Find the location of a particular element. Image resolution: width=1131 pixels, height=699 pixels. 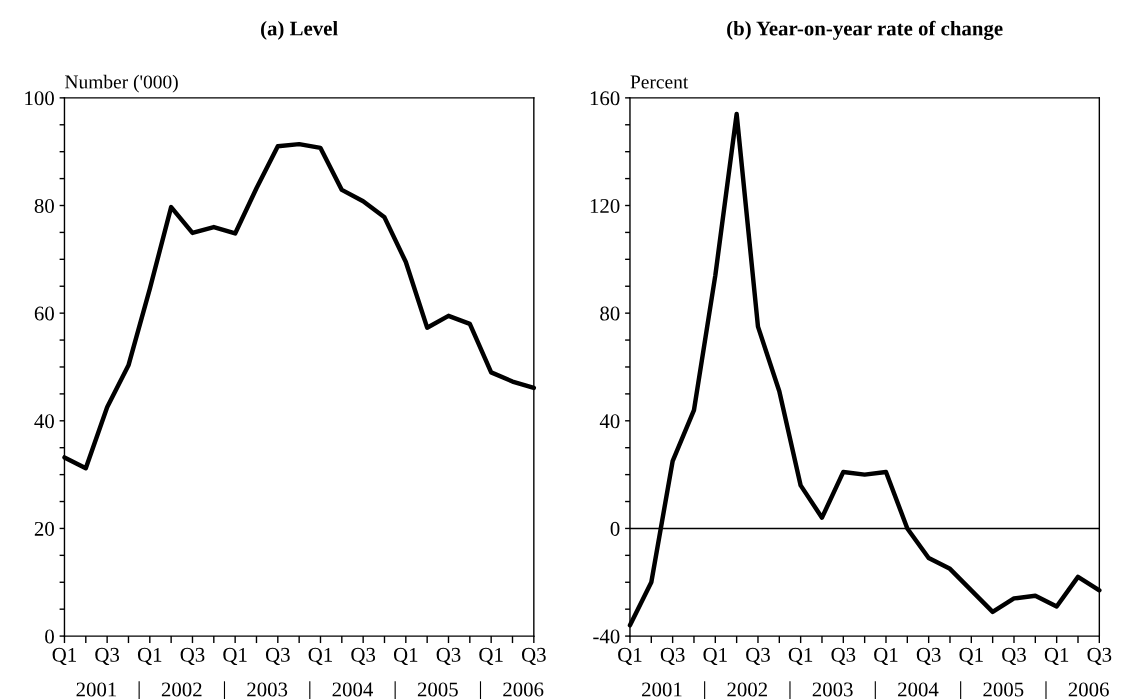

y-tick-label: 160 is located at coordinates (605, 98).